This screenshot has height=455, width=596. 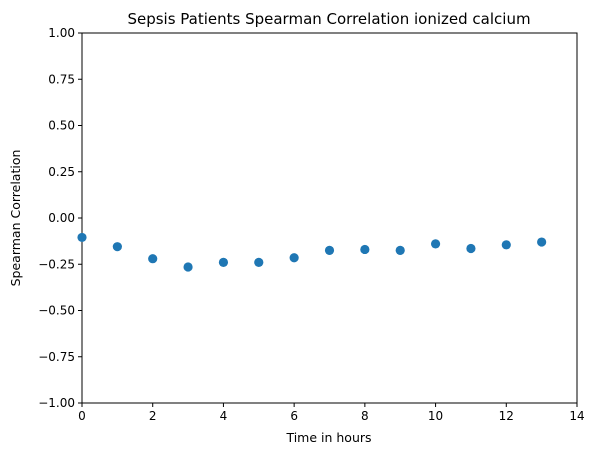 I want to click on y-tick-label: −0.50, so click(x=56, y=311).